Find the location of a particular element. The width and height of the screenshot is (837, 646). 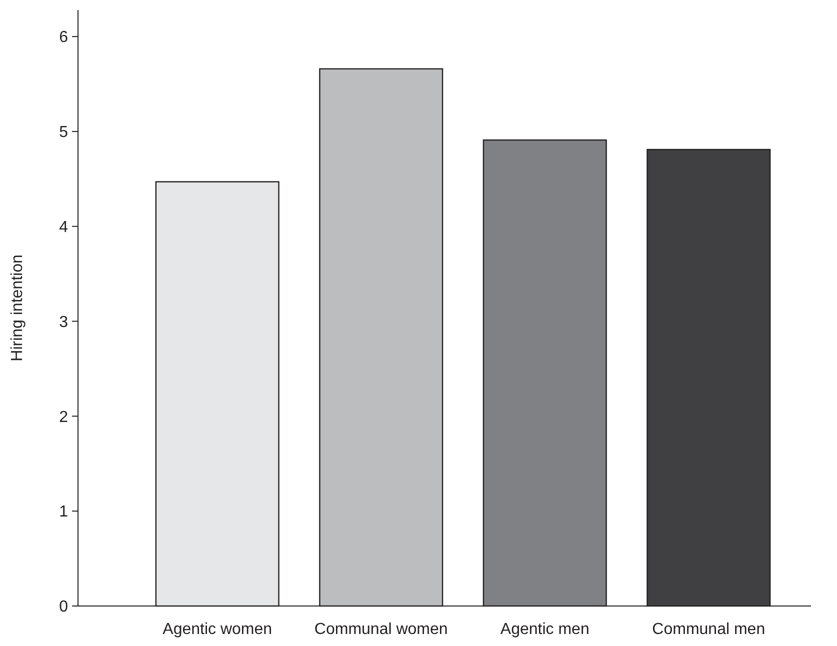

x-tick-label: Communal men is located at coordinates (709, 629).